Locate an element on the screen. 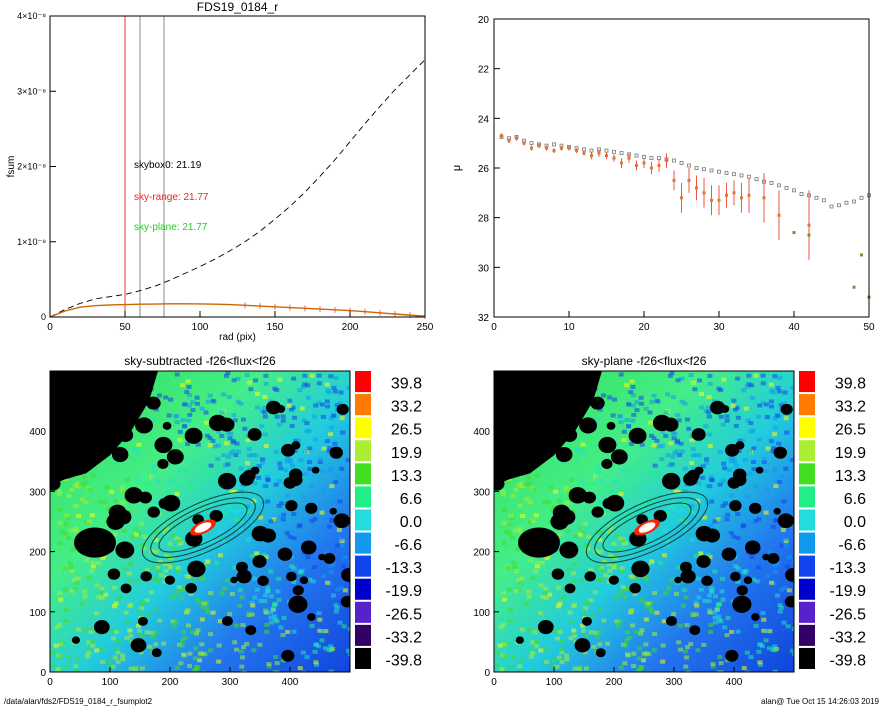 This screenshot has width=885, height=708. x-tick-label: 200 is located at coordinates (170, 682).